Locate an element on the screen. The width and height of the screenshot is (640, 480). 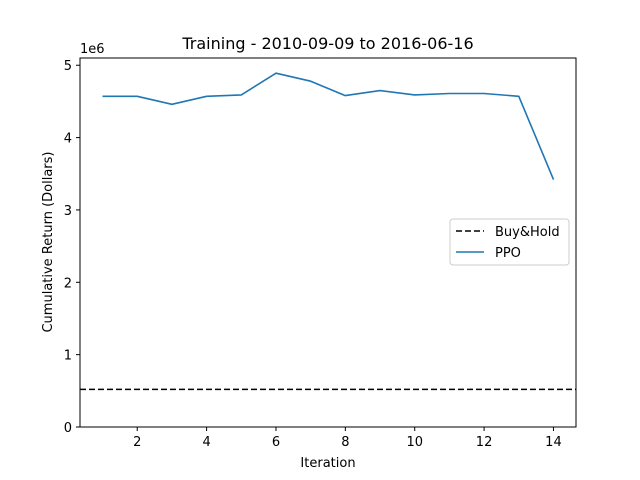
x-axis-label: Iteration is located at coordinates (327, 463).